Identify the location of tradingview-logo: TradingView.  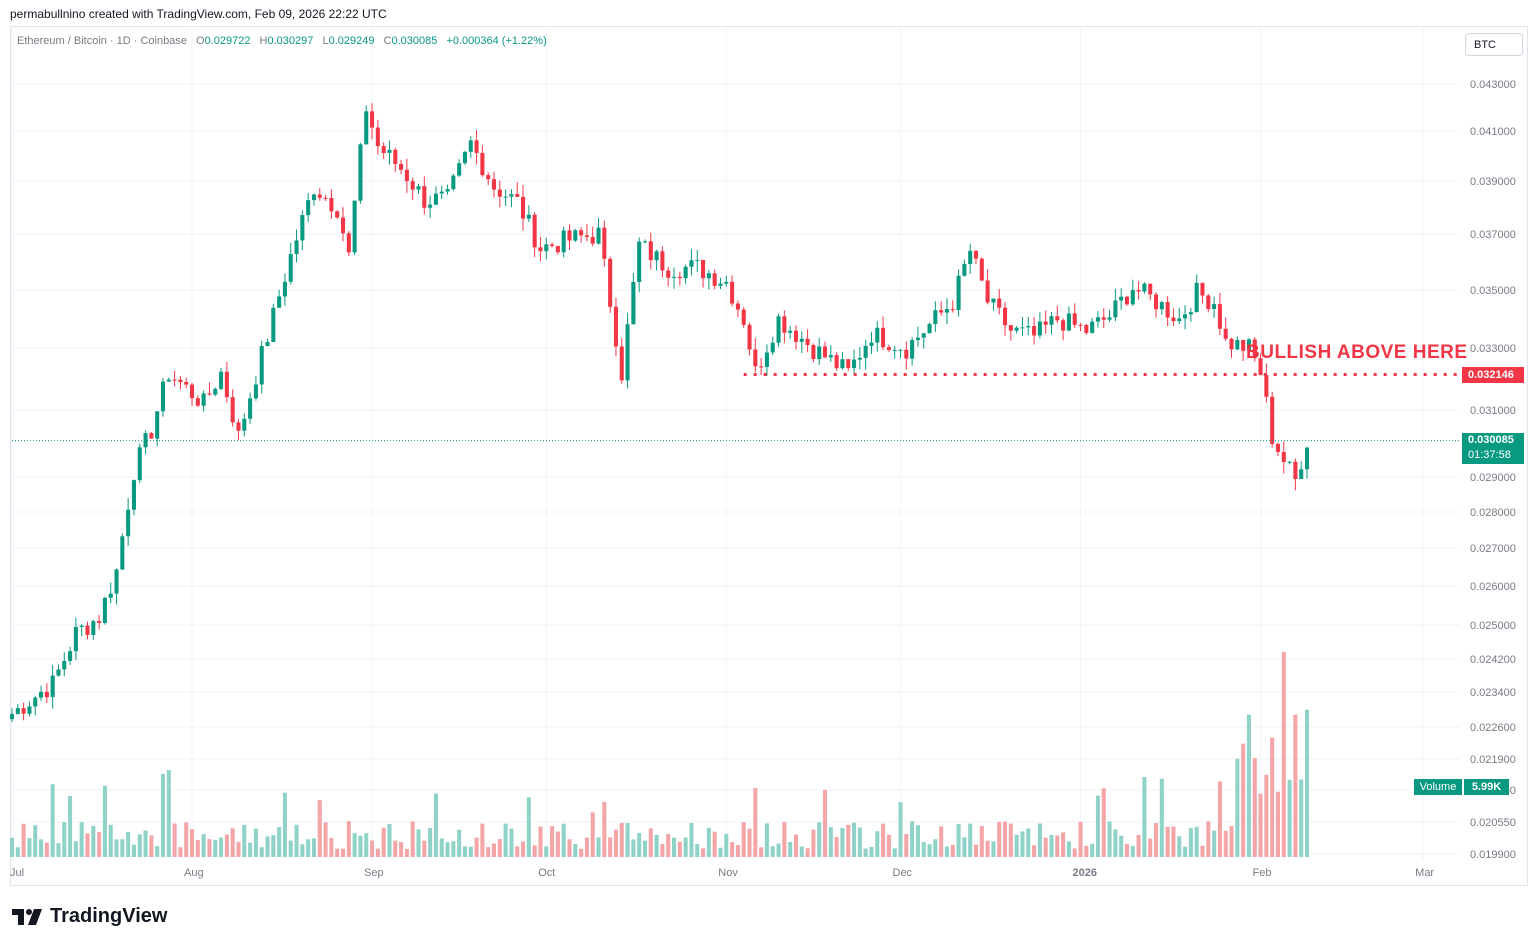
(89, 916).